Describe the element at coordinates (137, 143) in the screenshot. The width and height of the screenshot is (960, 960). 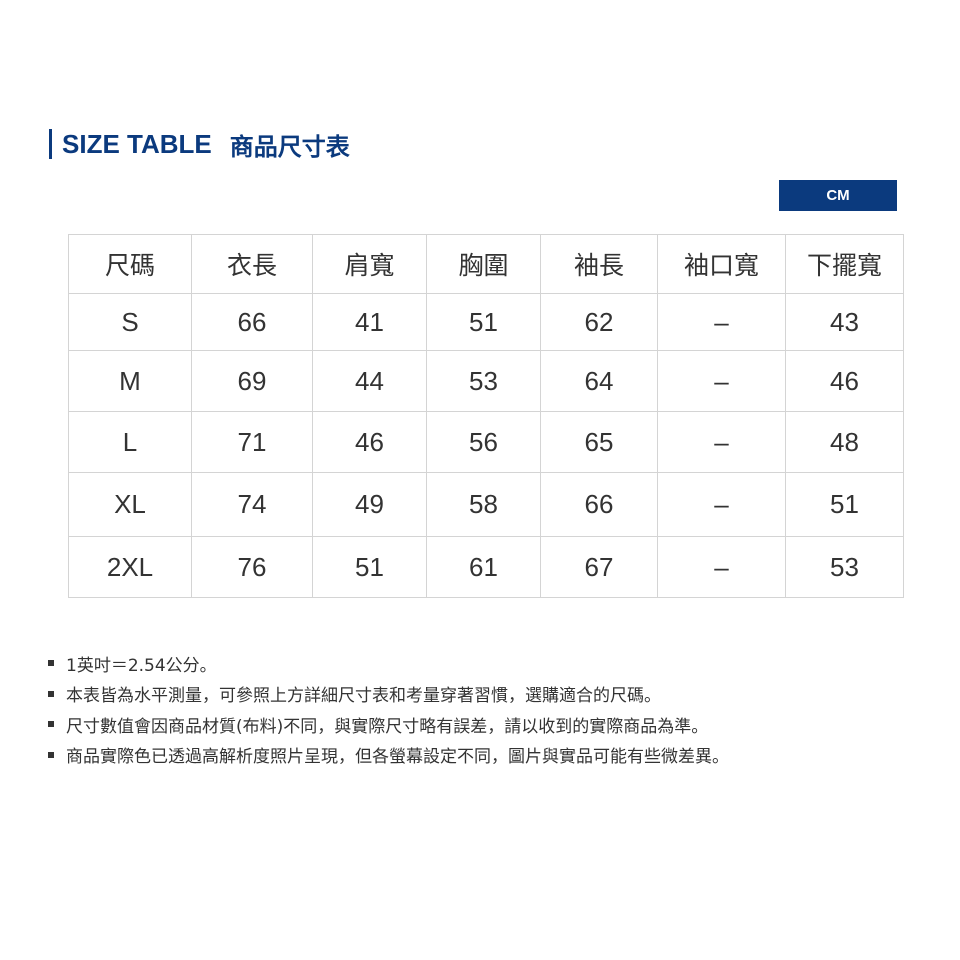
I see `title-english: SIZE TABLE` at that location.